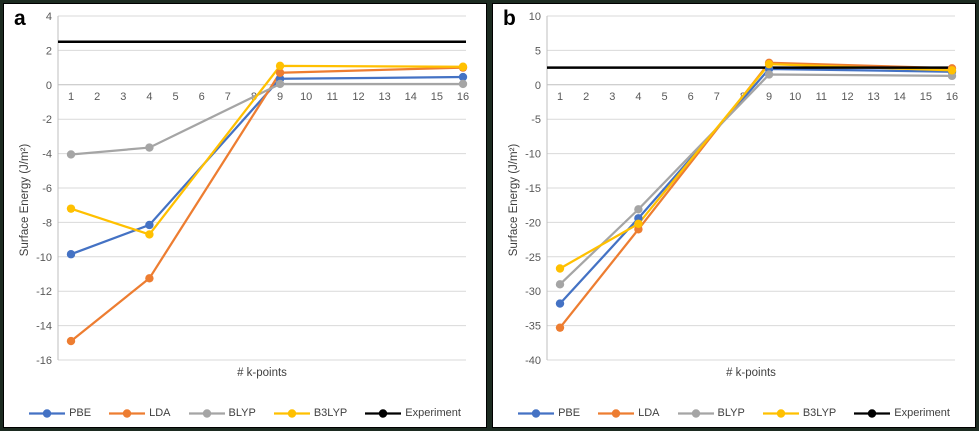  What do you see at coordinates (509, 18) in the screenshot?
I see `panel-b-label: b` at bounding box center [509, 18].